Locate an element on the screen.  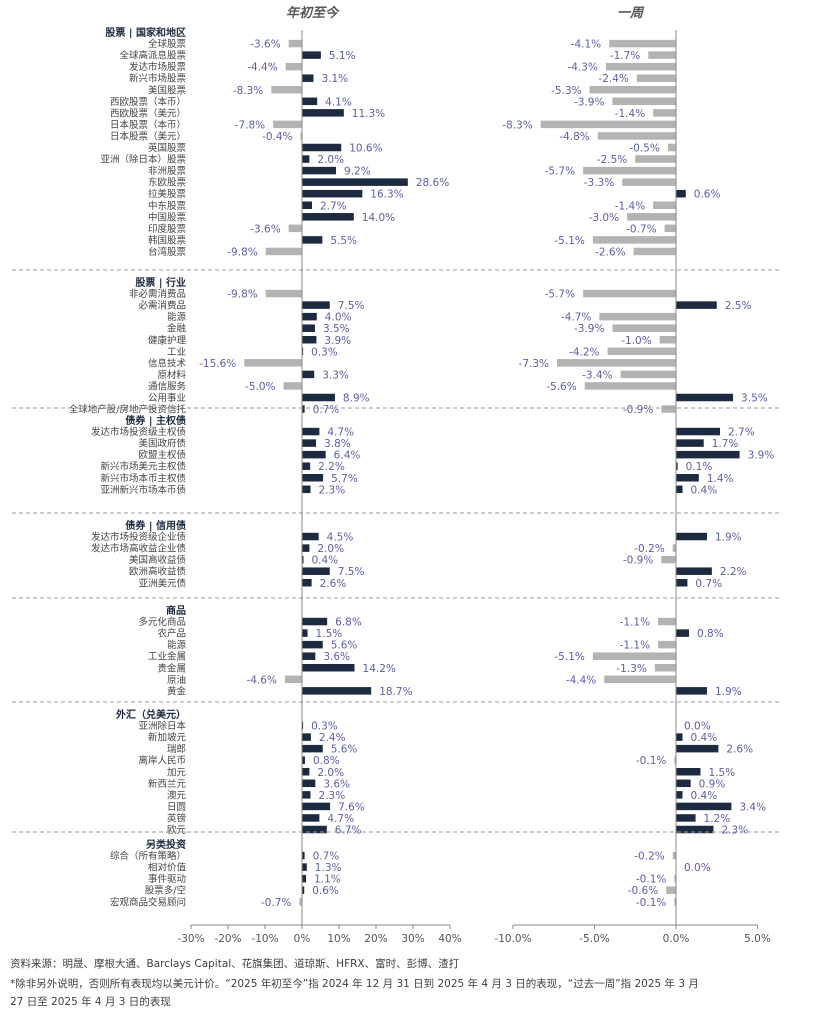
ytd-value-label: 7.5% is located at coordinates (351, 572).